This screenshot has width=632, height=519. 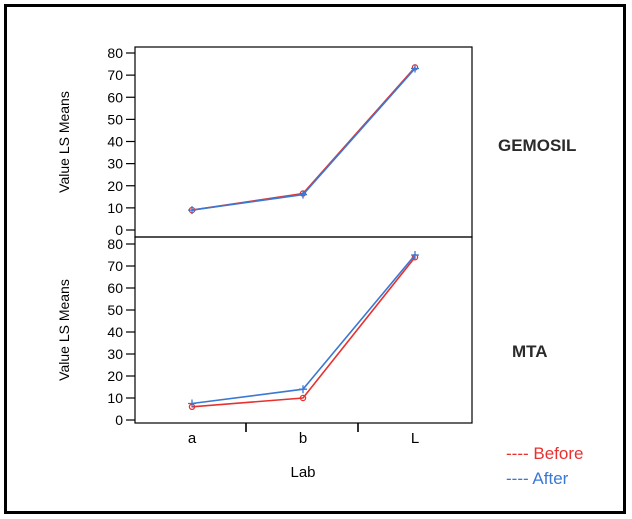 I want to click on panel-label-mta: MTA, so click(x=530, y=351).